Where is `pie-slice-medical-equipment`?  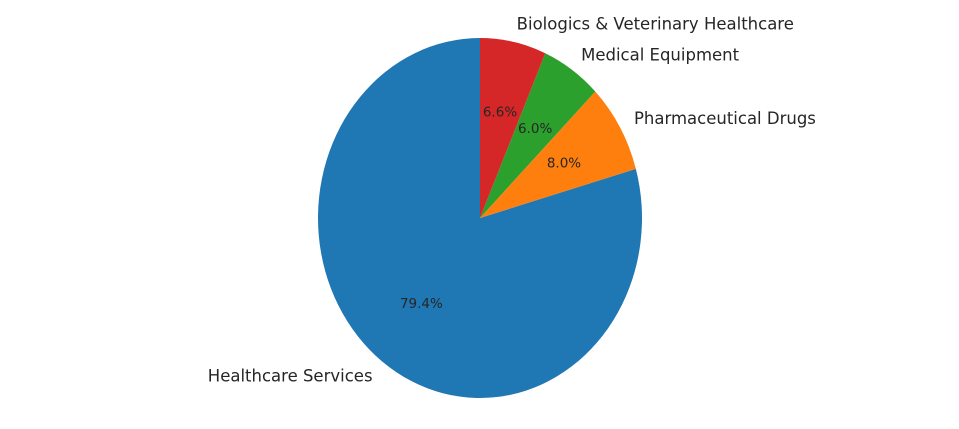 pie-slice-medical-equipment is located at coordinates (538, 136).